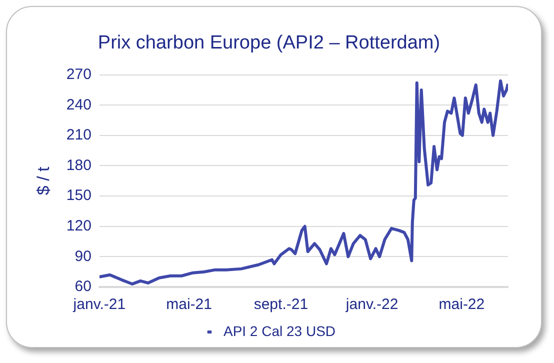  What do you see at coordinates (79, 135) in the screenshot?
I see `y-tick-label: 210` at bounding box center [79, 135].